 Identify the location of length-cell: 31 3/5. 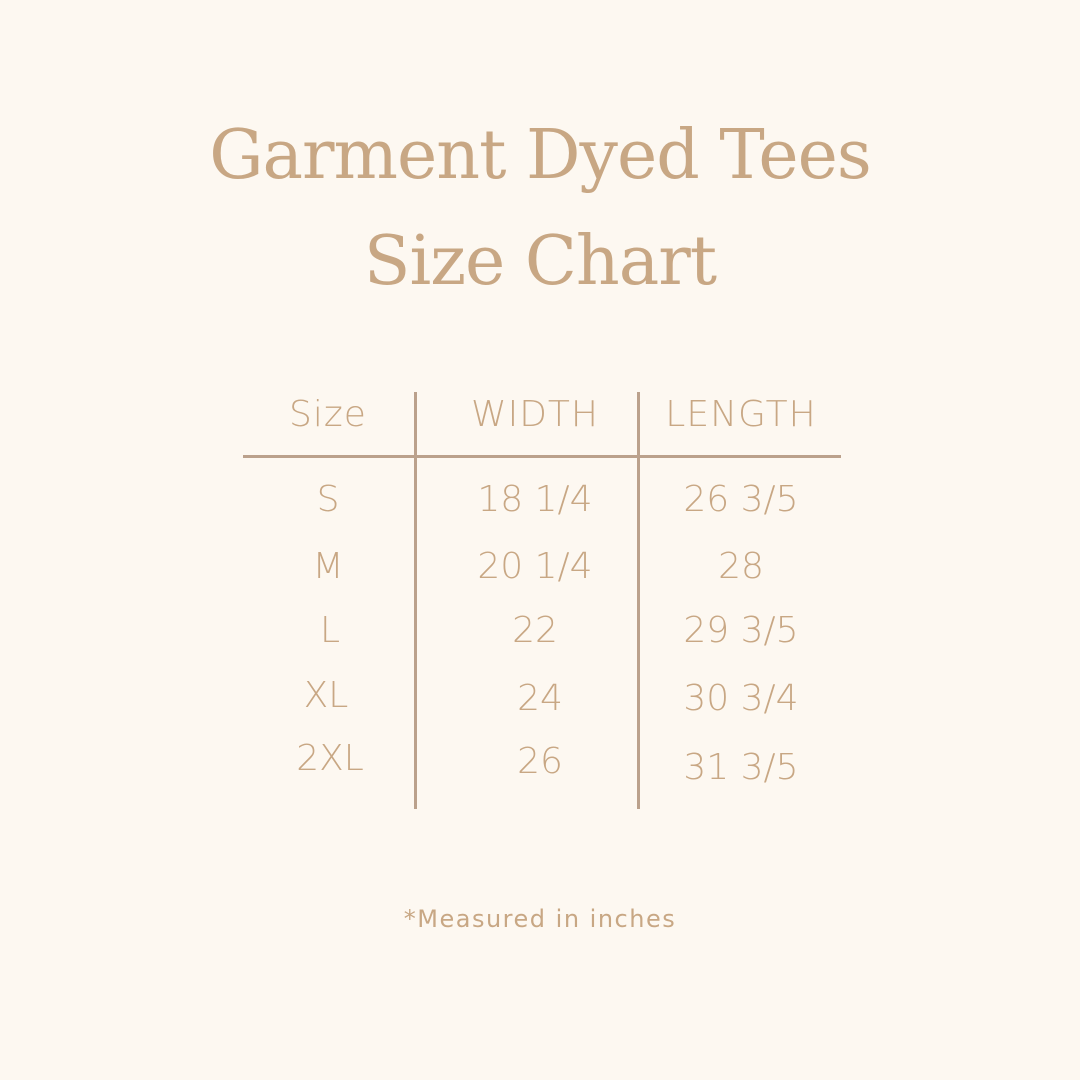
(741, 767).